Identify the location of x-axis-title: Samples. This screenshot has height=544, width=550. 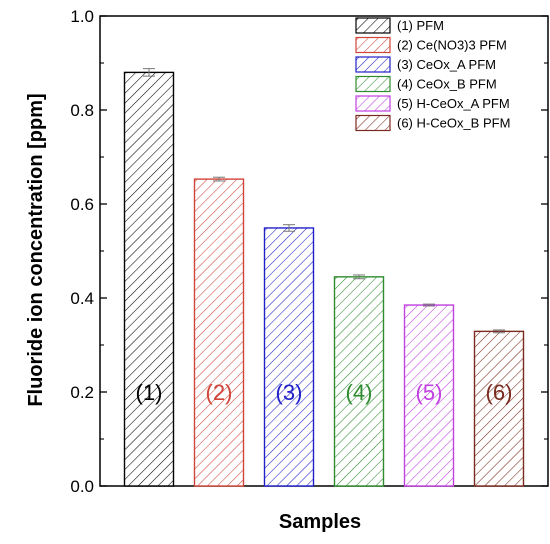
(320, 522).